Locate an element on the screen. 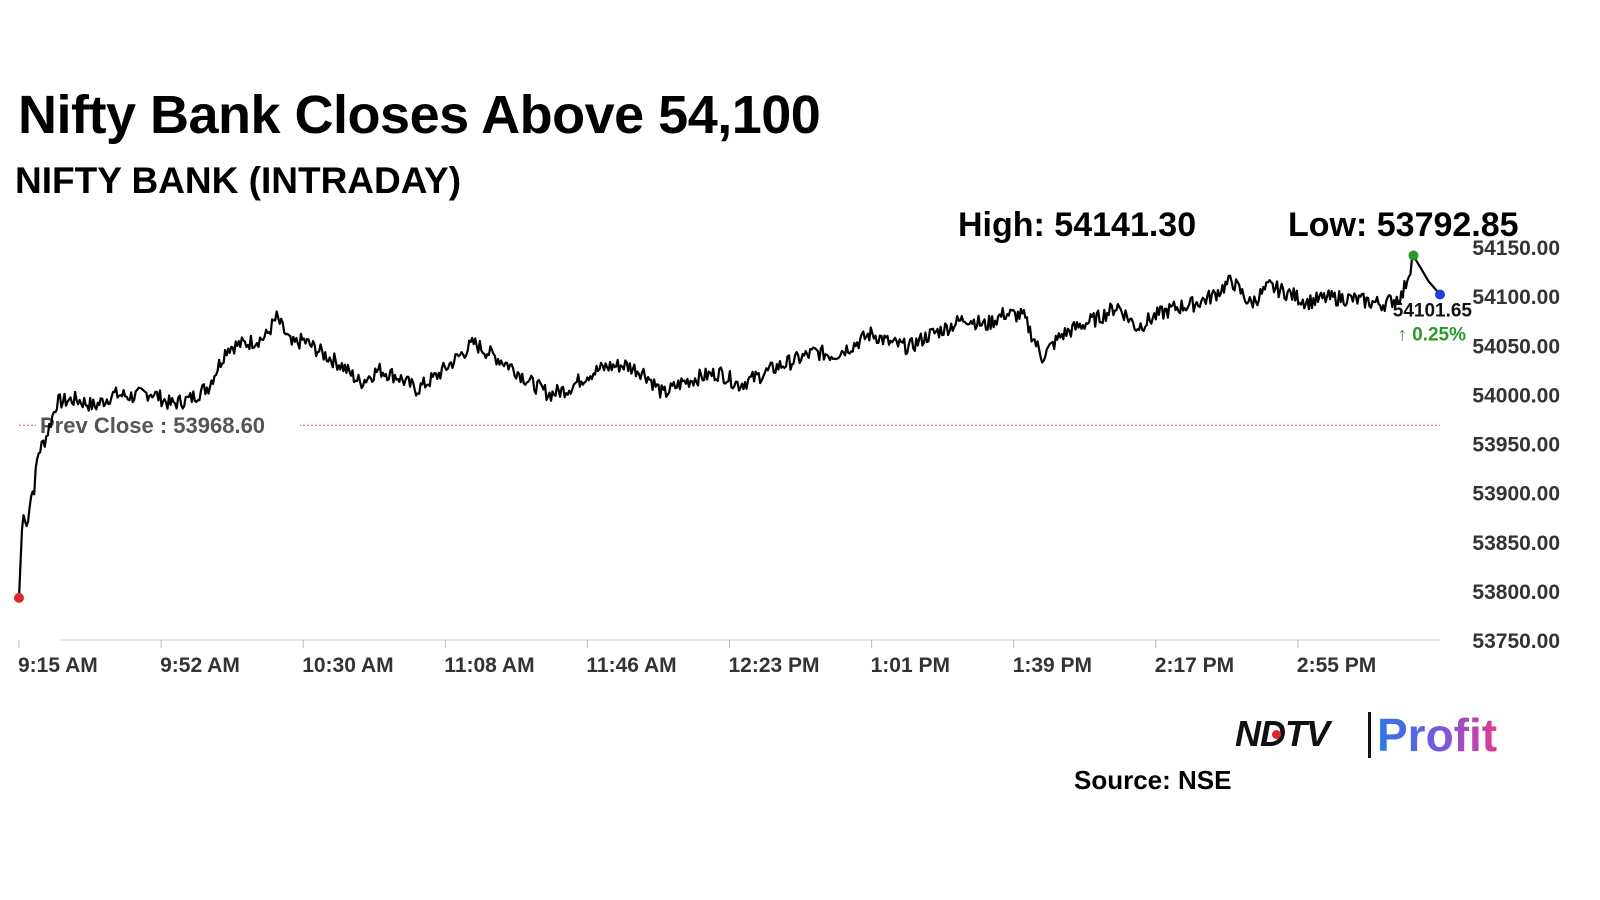  y-tick-label: 53750.00 is located at coordinates (1516, 641).